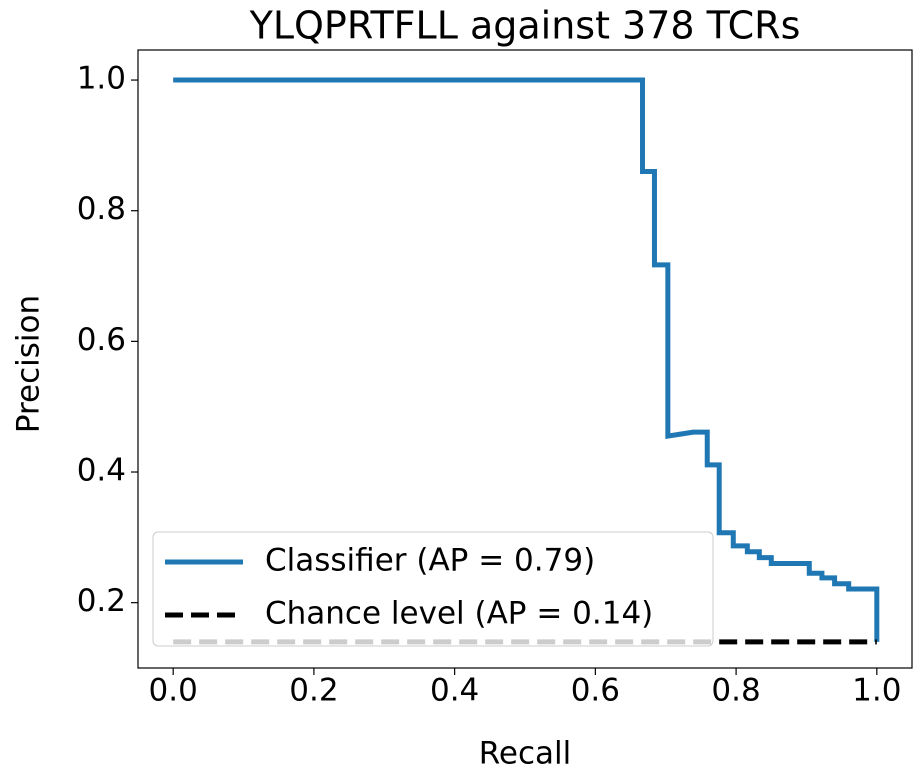  Describe the element at coordinates (101, 79) in the screenshot. I see `y-tick-label: 1.0` at that location.